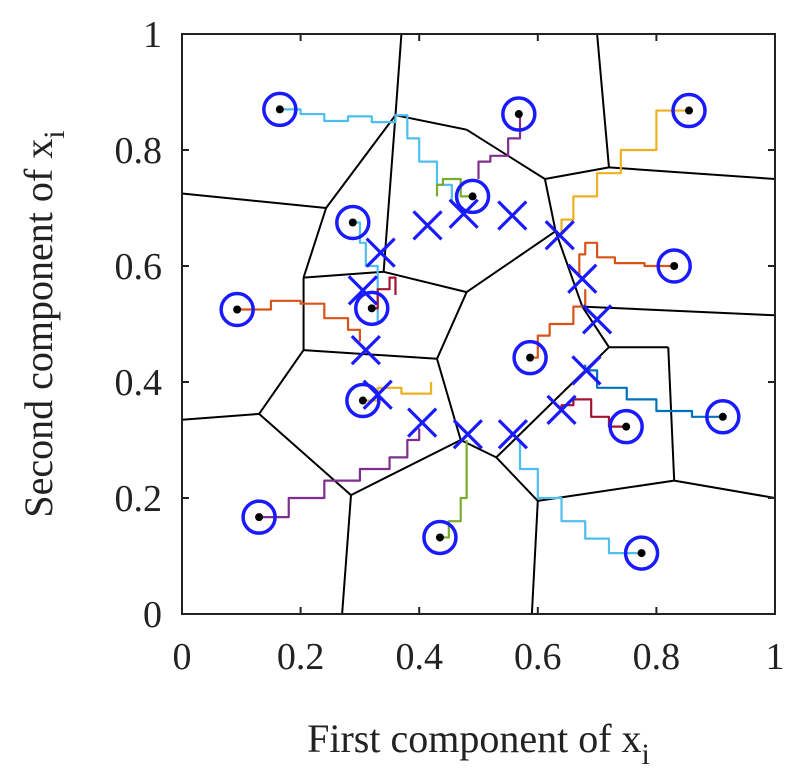 The image size is (789, 783). I want to click on y-tick-label: 0.6, so click(139, 267).